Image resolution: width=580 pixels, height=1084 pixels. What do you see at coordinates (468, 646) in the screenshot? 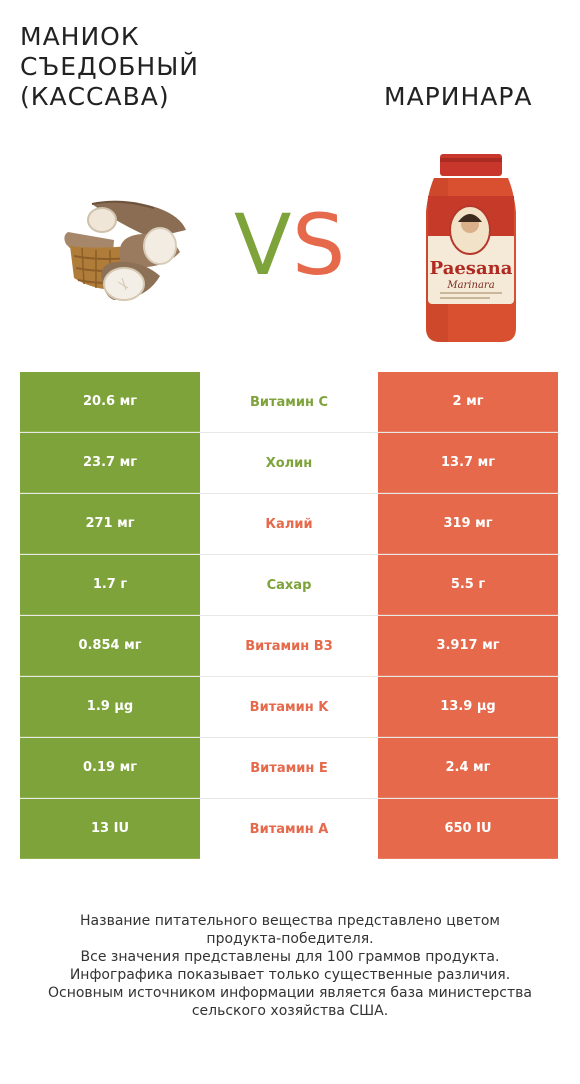
I see `right-value-cell: 3.917 мг` at bounding box center [468, 646].